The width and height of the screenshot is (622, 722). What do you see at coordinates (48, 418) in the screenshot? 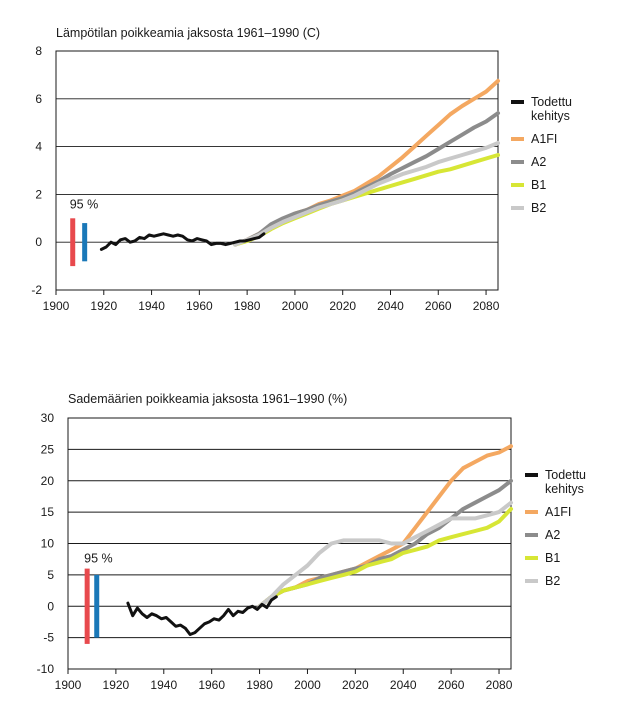
I see `precip-y-tick-label: 30` at bounding box center [48, 418].